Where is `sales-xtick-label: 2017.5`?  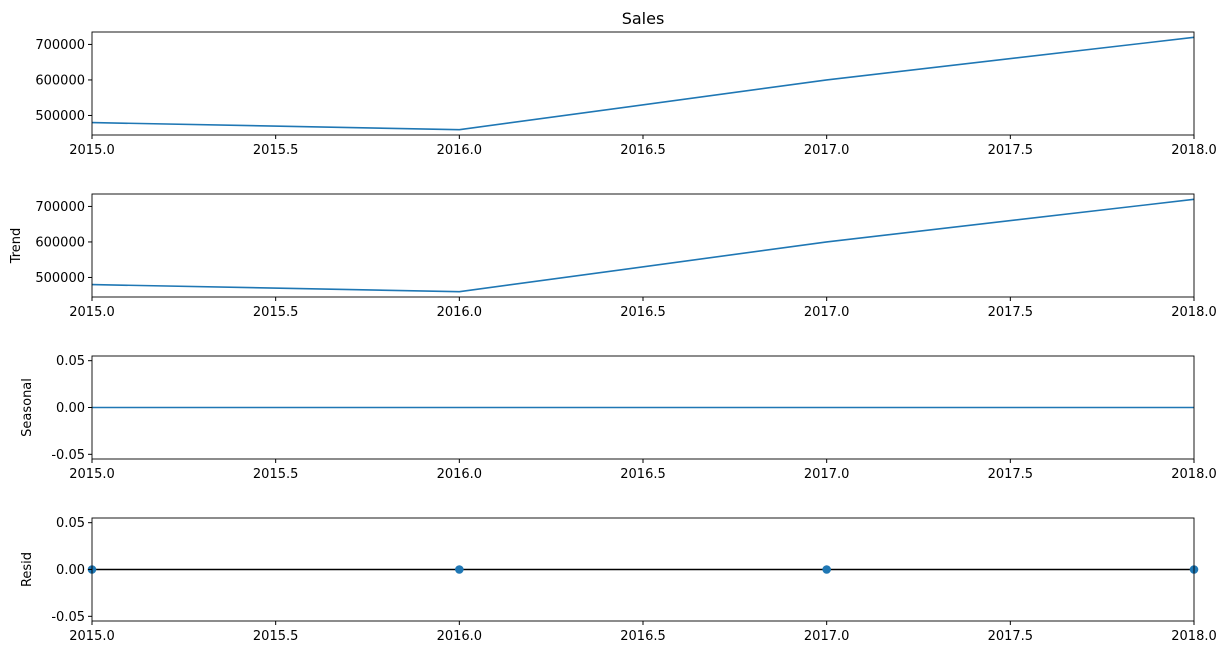 sales-xtick-label: 2017.5 is located at coordinates (1011, 150).